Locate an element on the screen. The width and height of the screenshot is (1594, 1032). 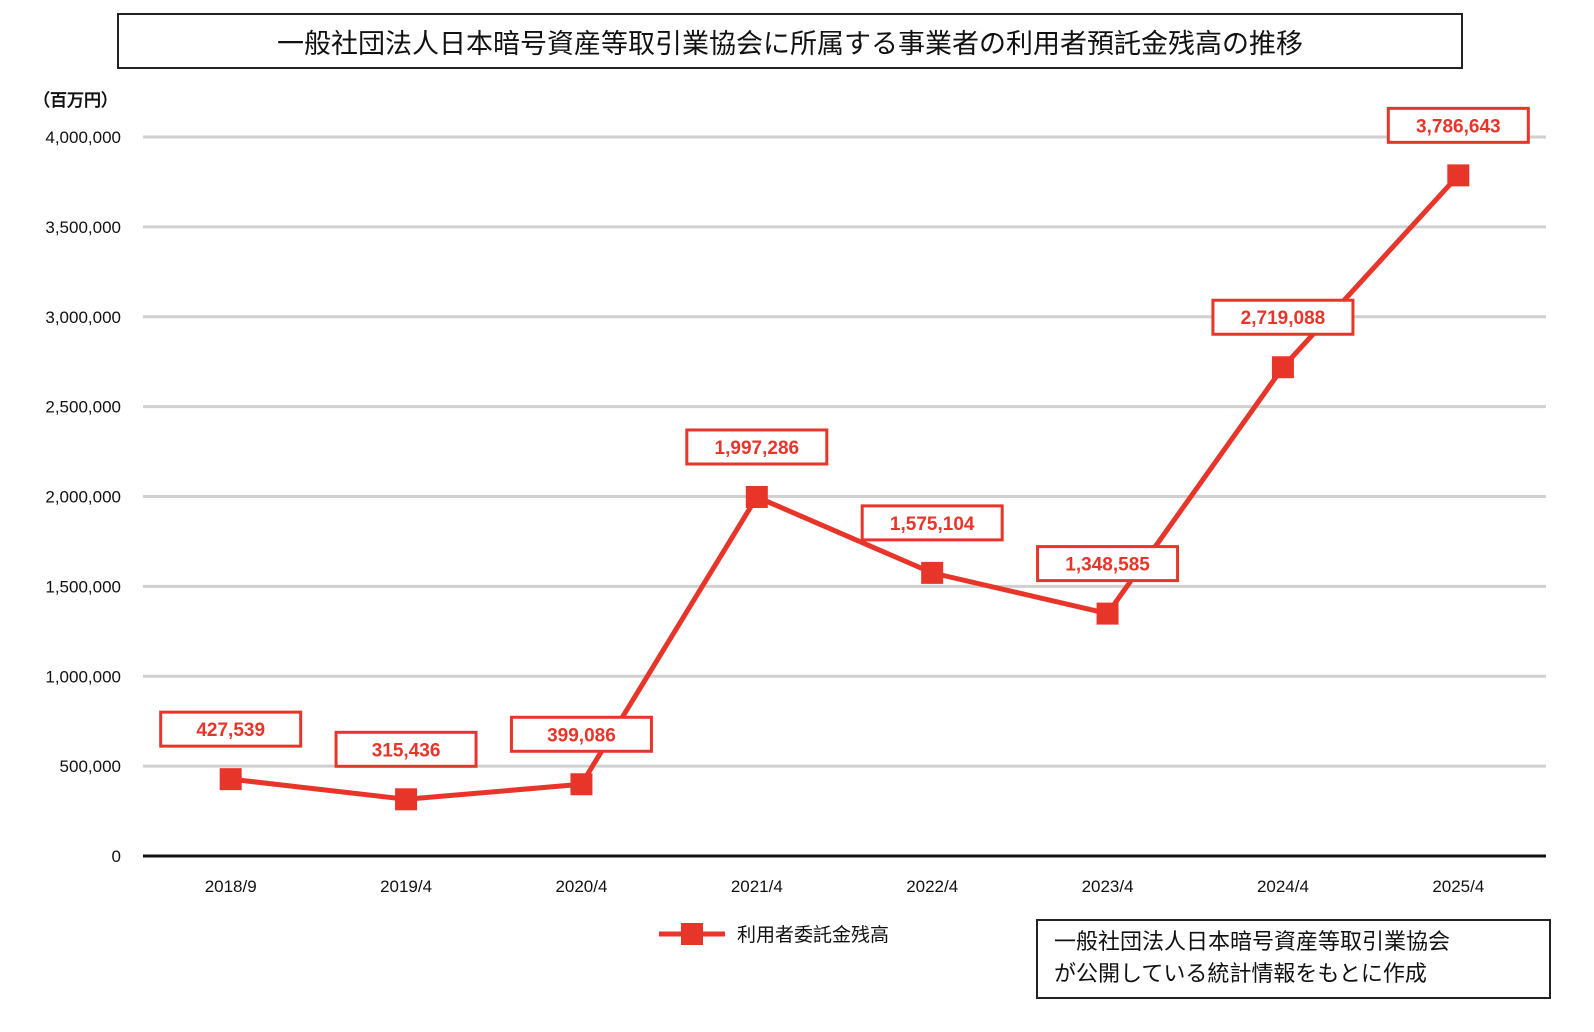
y-tick-label: 2,000,000 is located at coordinates (83, 497).